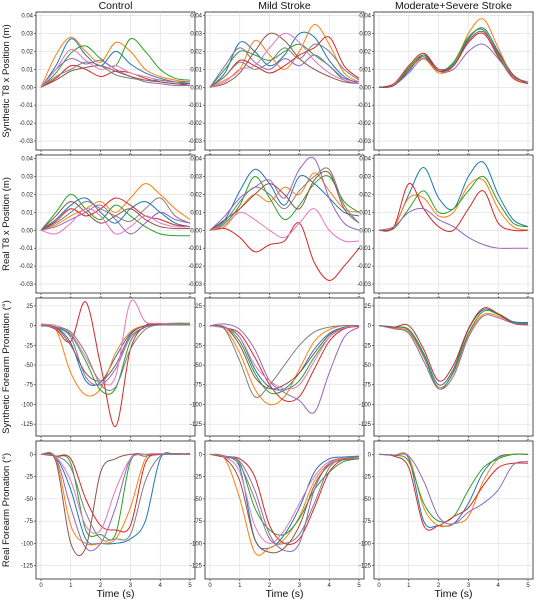  What do you see at coordinates (270, 586) in the screenshot?
I see `x-tick-label: 2` at bounding box center [270, 586].